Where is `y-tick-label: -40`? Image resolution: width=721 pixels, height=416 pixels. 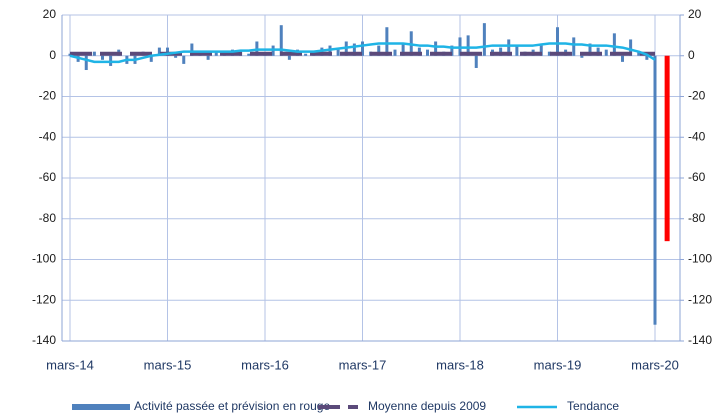 y-tick-label: -40 is located at coordinates (48, 136).